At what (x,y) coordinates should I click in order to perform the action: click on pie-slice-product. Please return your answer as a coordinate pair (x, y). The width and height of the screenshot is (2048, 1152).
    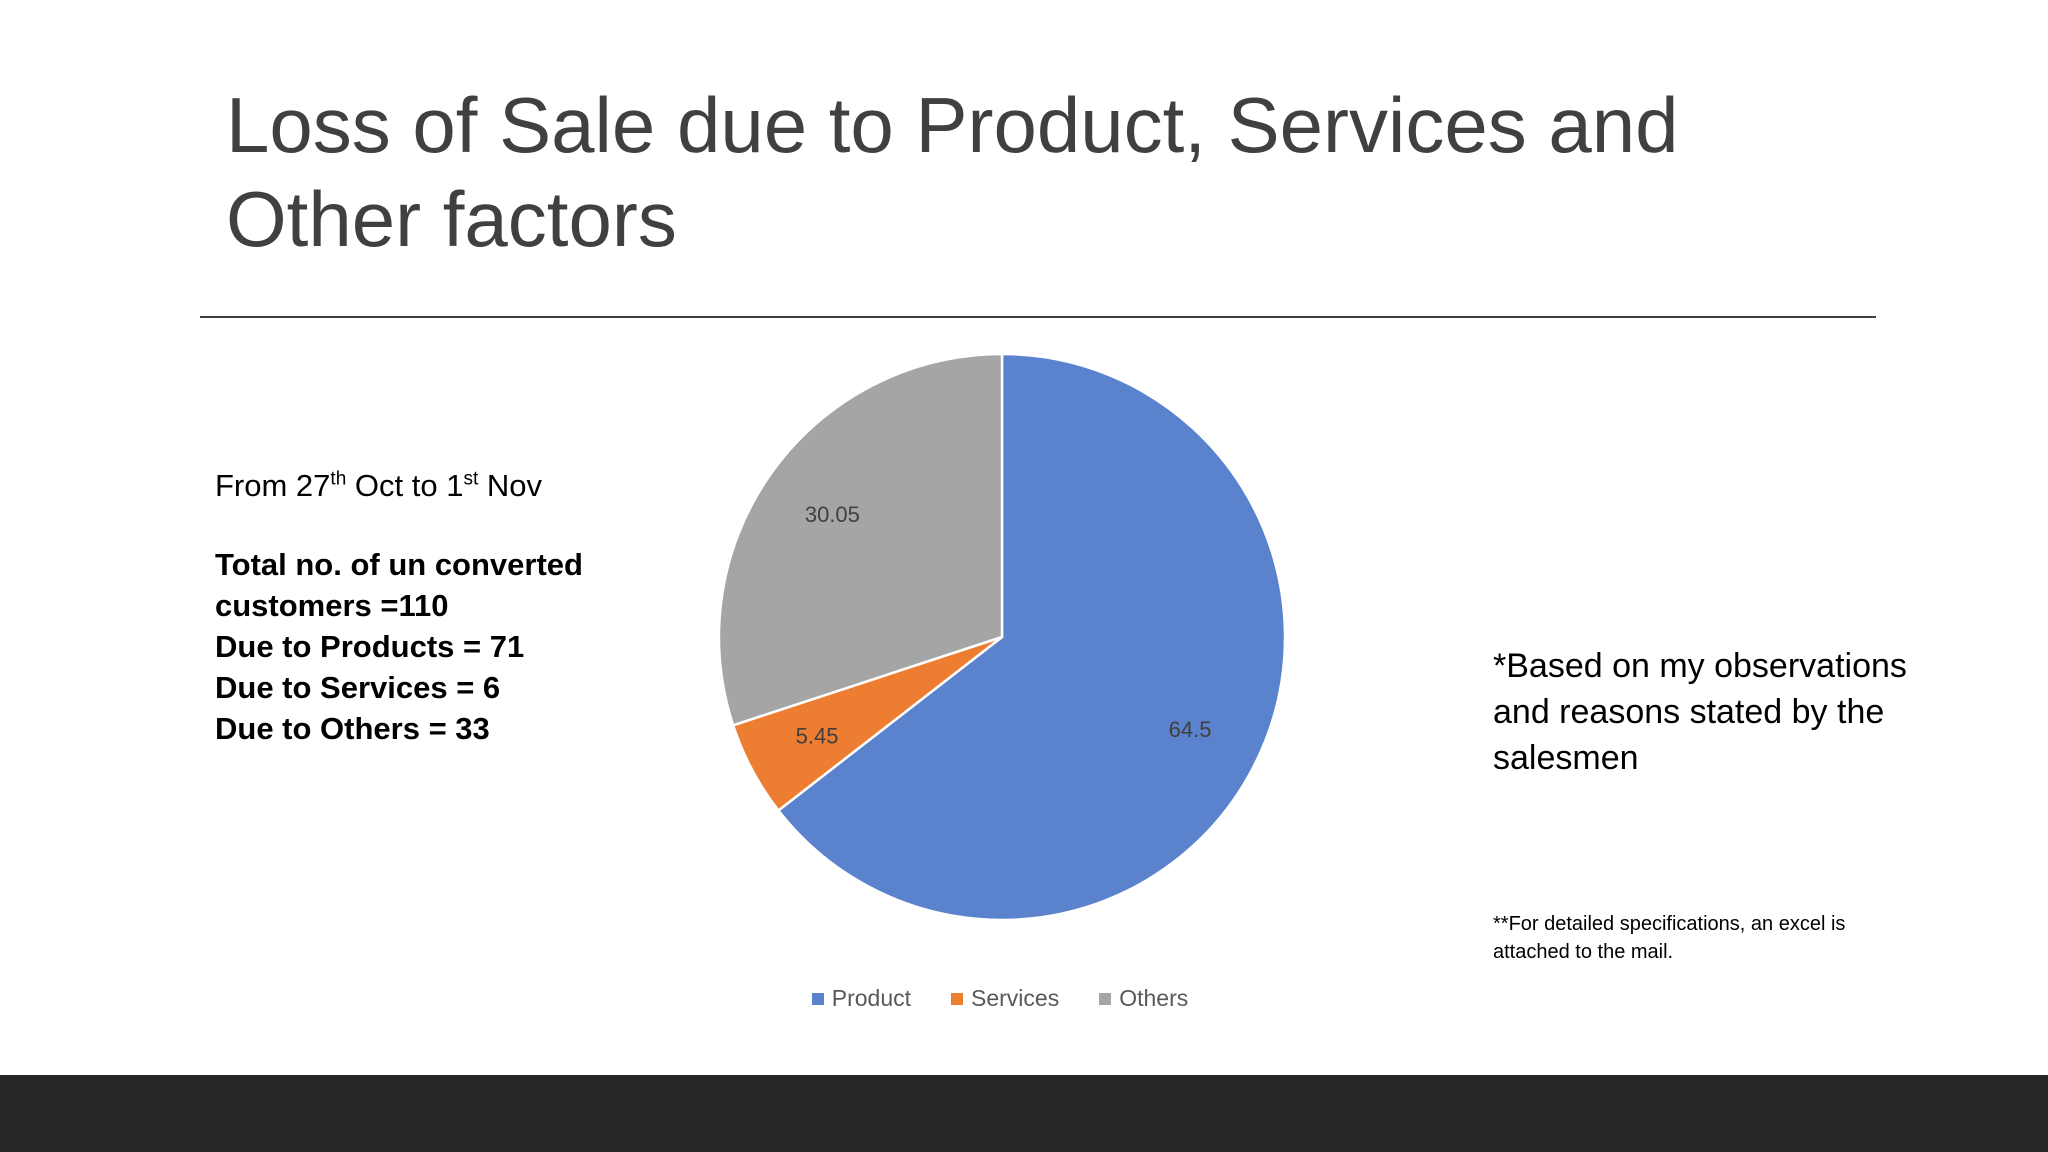
    Looking at the image, I should click on (1031, 637).